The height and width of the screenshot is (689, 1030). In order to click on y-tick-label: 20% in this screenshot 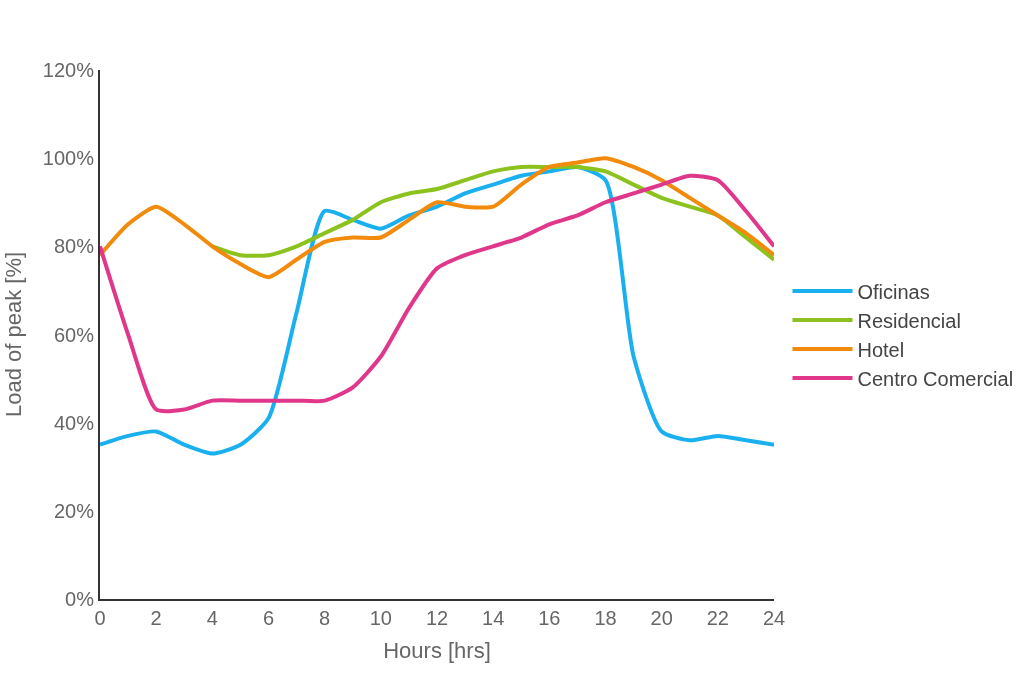, I will do `click(74, 510)`.